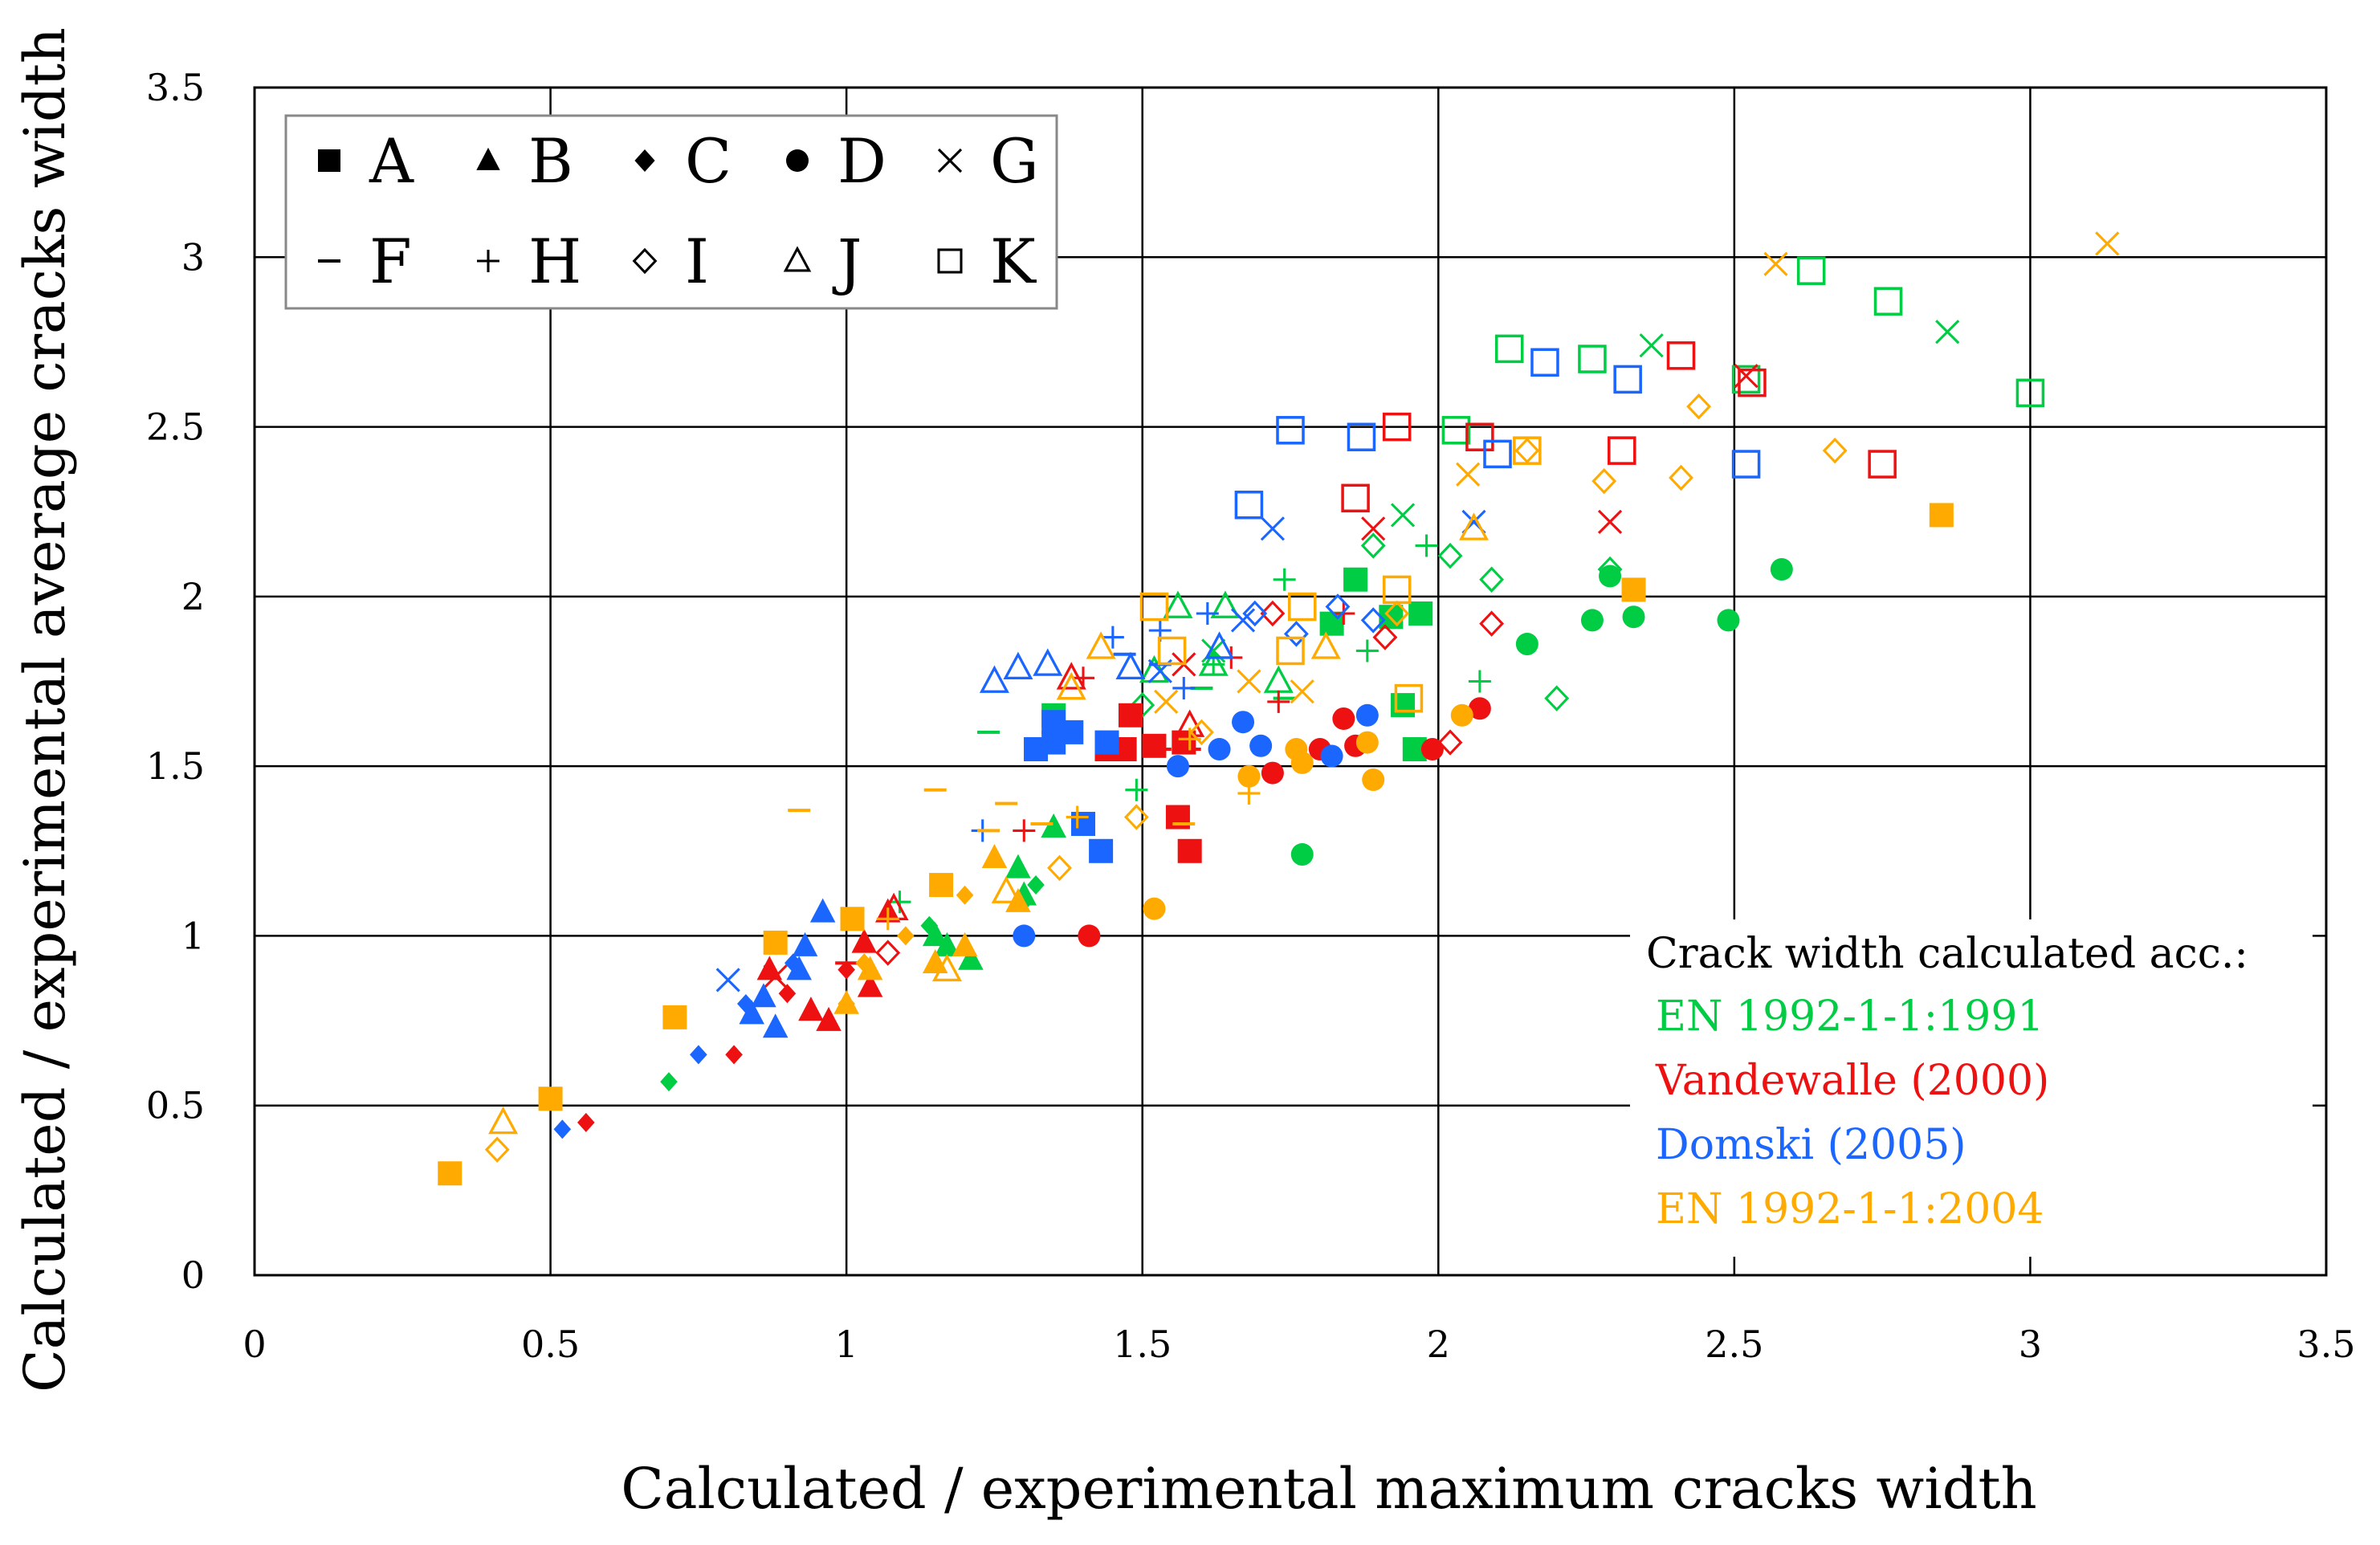 This screenshot has width=2380, height=1545. Describe the element at coordinates (645, 261) in the screenshot. I see `legend-marker-open-diamond` at that location.